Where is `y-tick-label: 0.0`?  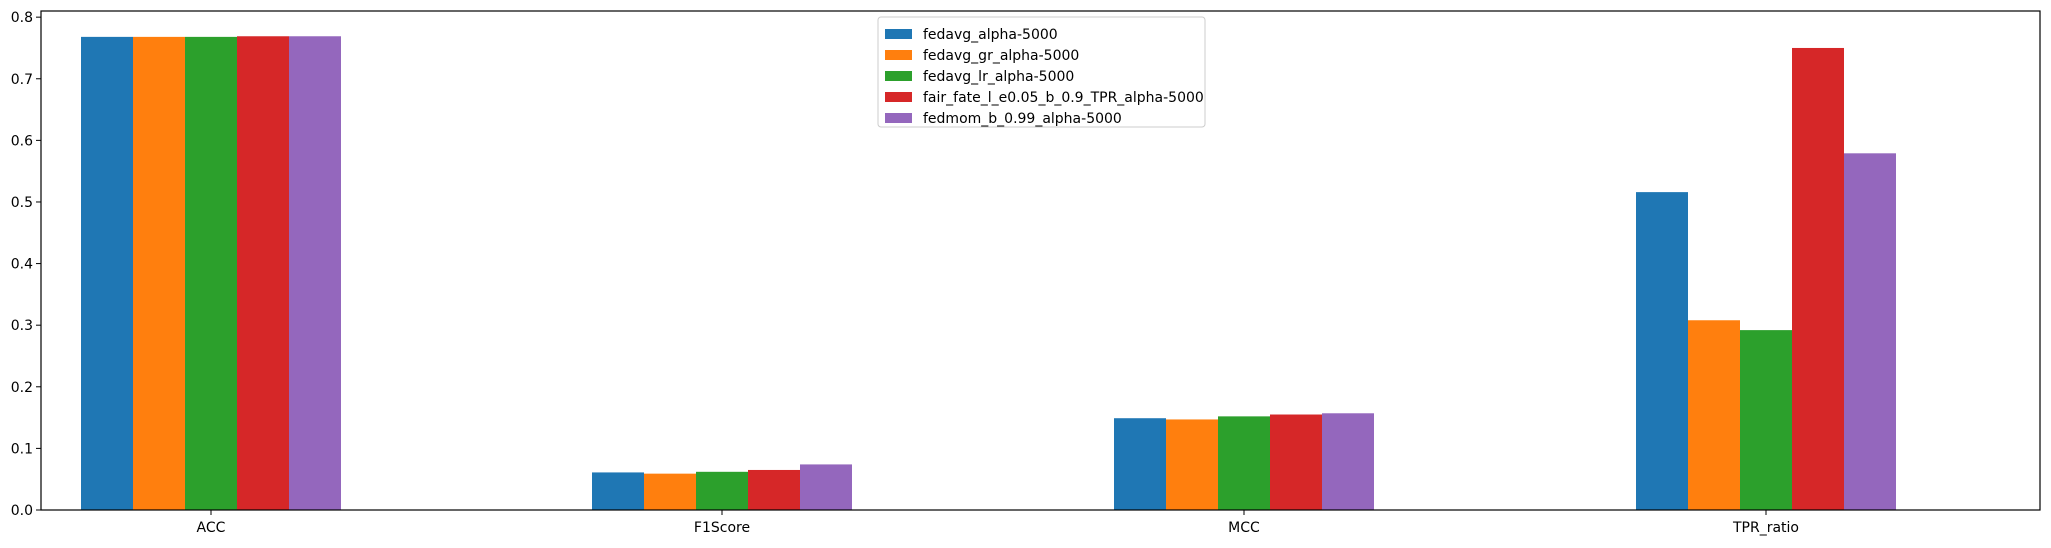
y-tick-label: 0.0 is located at coordinates (22, 511).